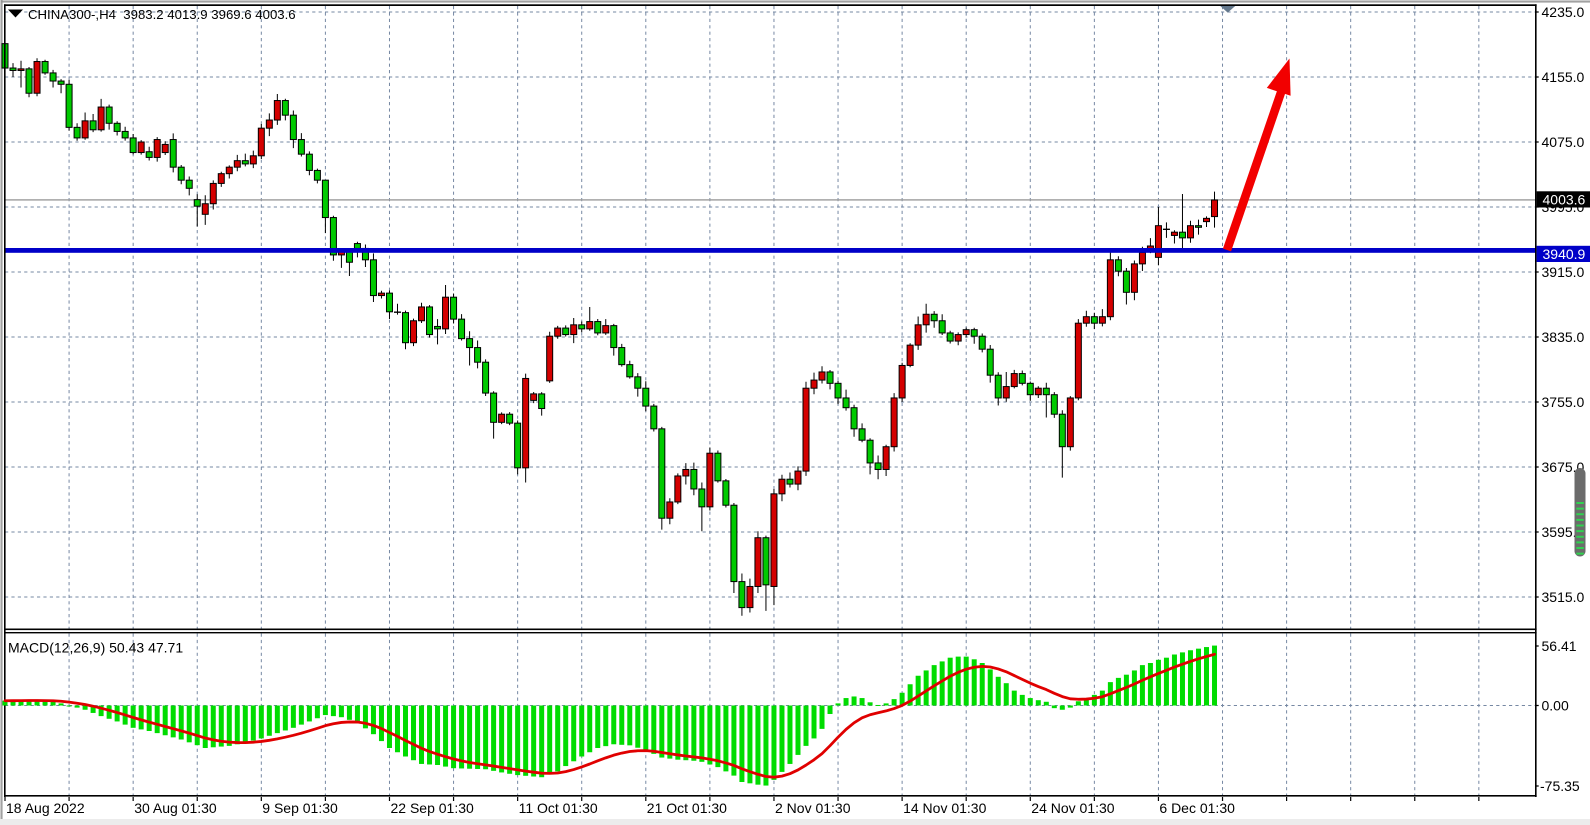 This screenshot has width=1590, height=825. What do you see at coordinates (1072, 808) in the screenshot?
I see `svg-text: 24 Nov 01:30` at bounding box center [1072, 808].